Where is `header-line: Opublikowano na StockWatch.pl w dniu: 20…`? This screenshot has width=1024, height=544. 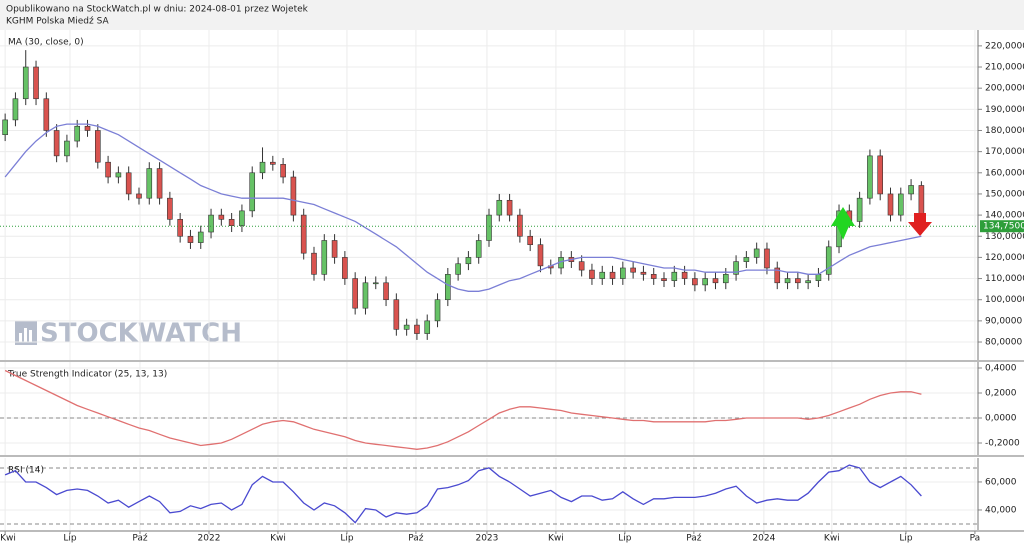 header-line: Opublikowano na StockWatch.pl w dniu: 20… is located at coordinates (157, 10).